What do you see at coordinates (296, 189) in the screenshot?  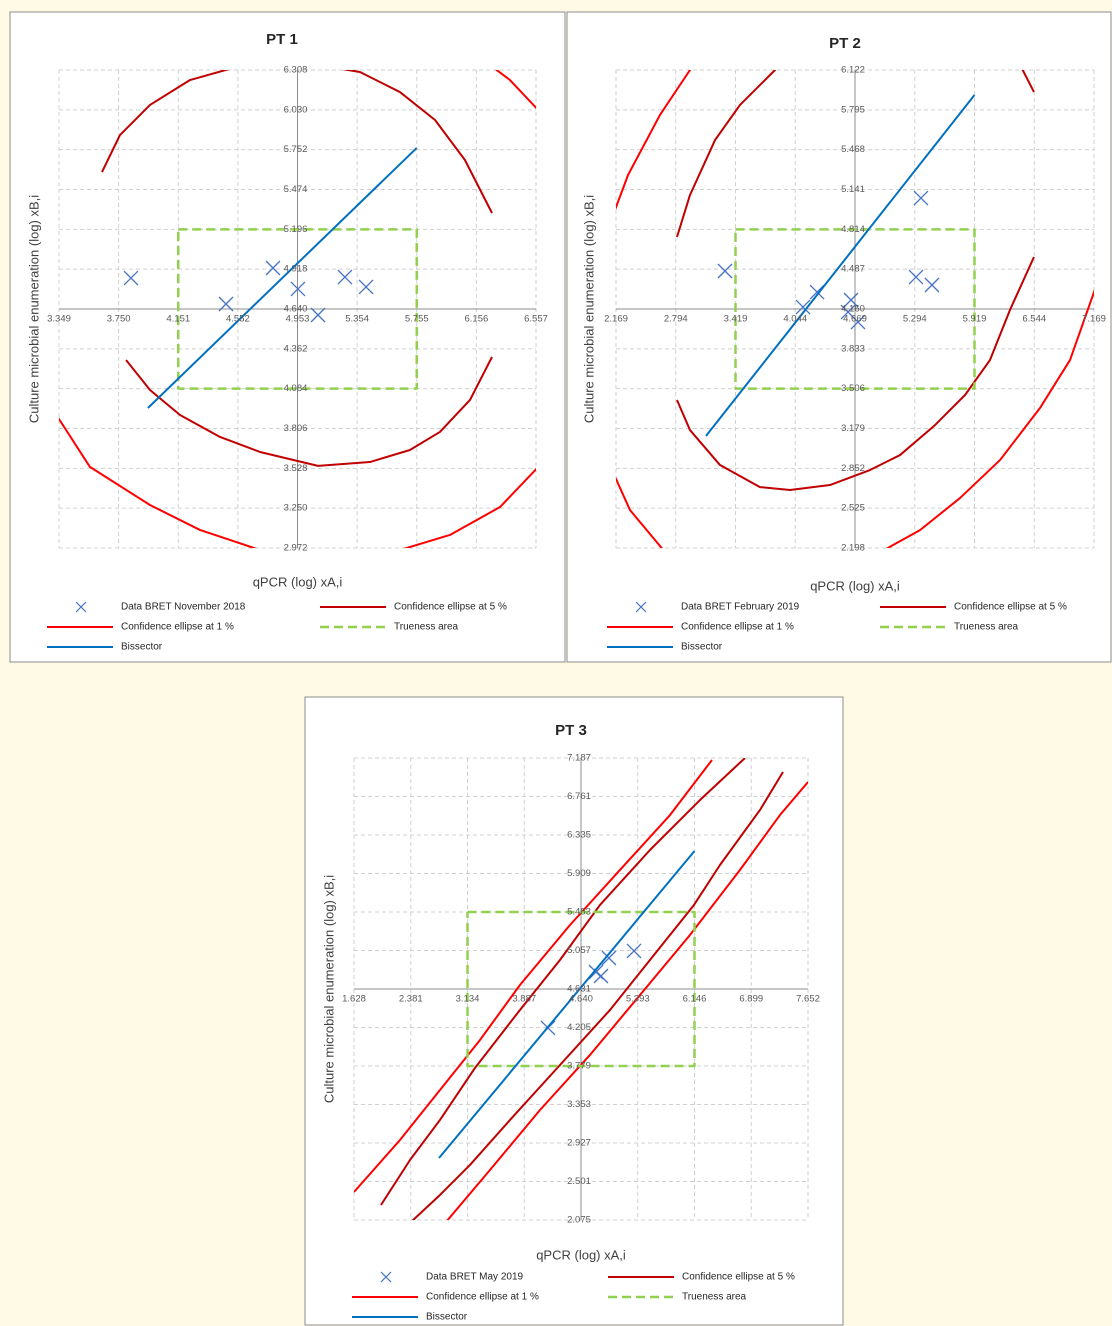 I see `y-tick-label: 5.474` at bounding box center [296, 189].